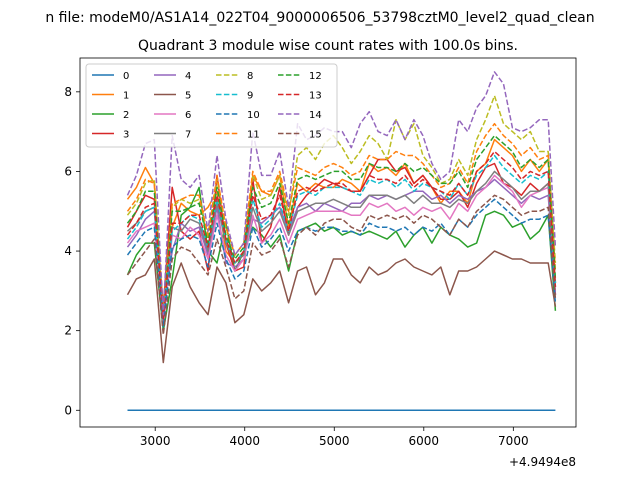  Describe the element at coordinates (253, 115) in the screenshot. I see `legend-label-10: 10` at that location.